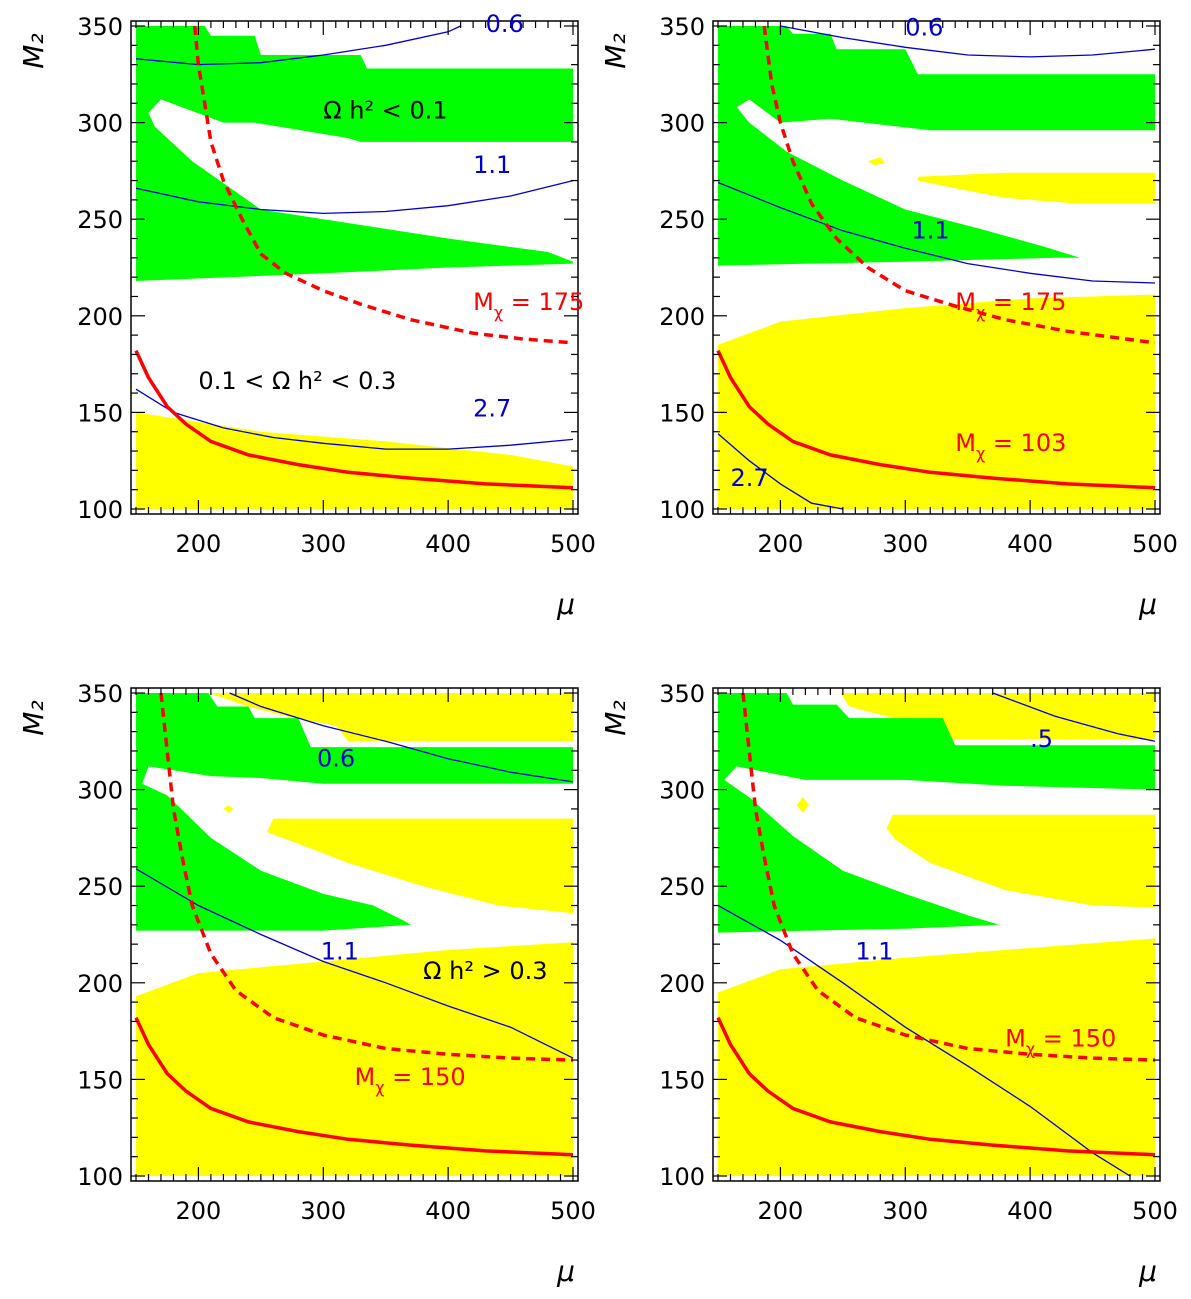 This screenshot has width=1191, height=1299. What do you see at coordinates (323, 1211) in the screenshot?
I see `x-tick-label: 300` at bounding box center [323, 1211].